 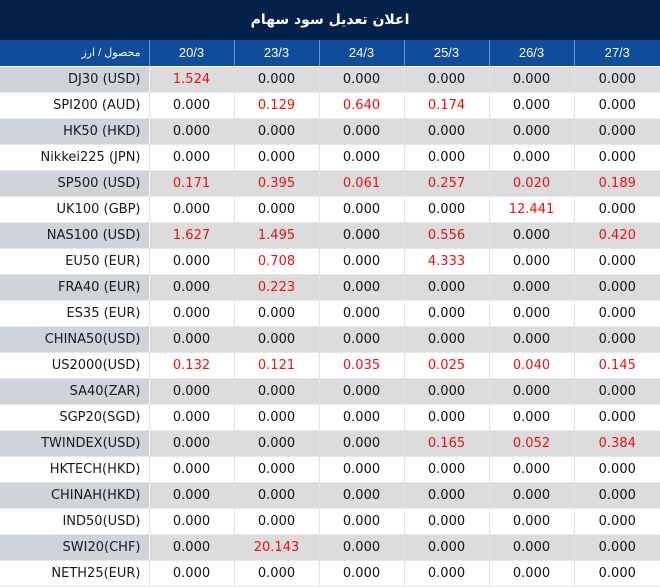 I want to click on dividend-value: 0.420, so click(x=617, y=235).